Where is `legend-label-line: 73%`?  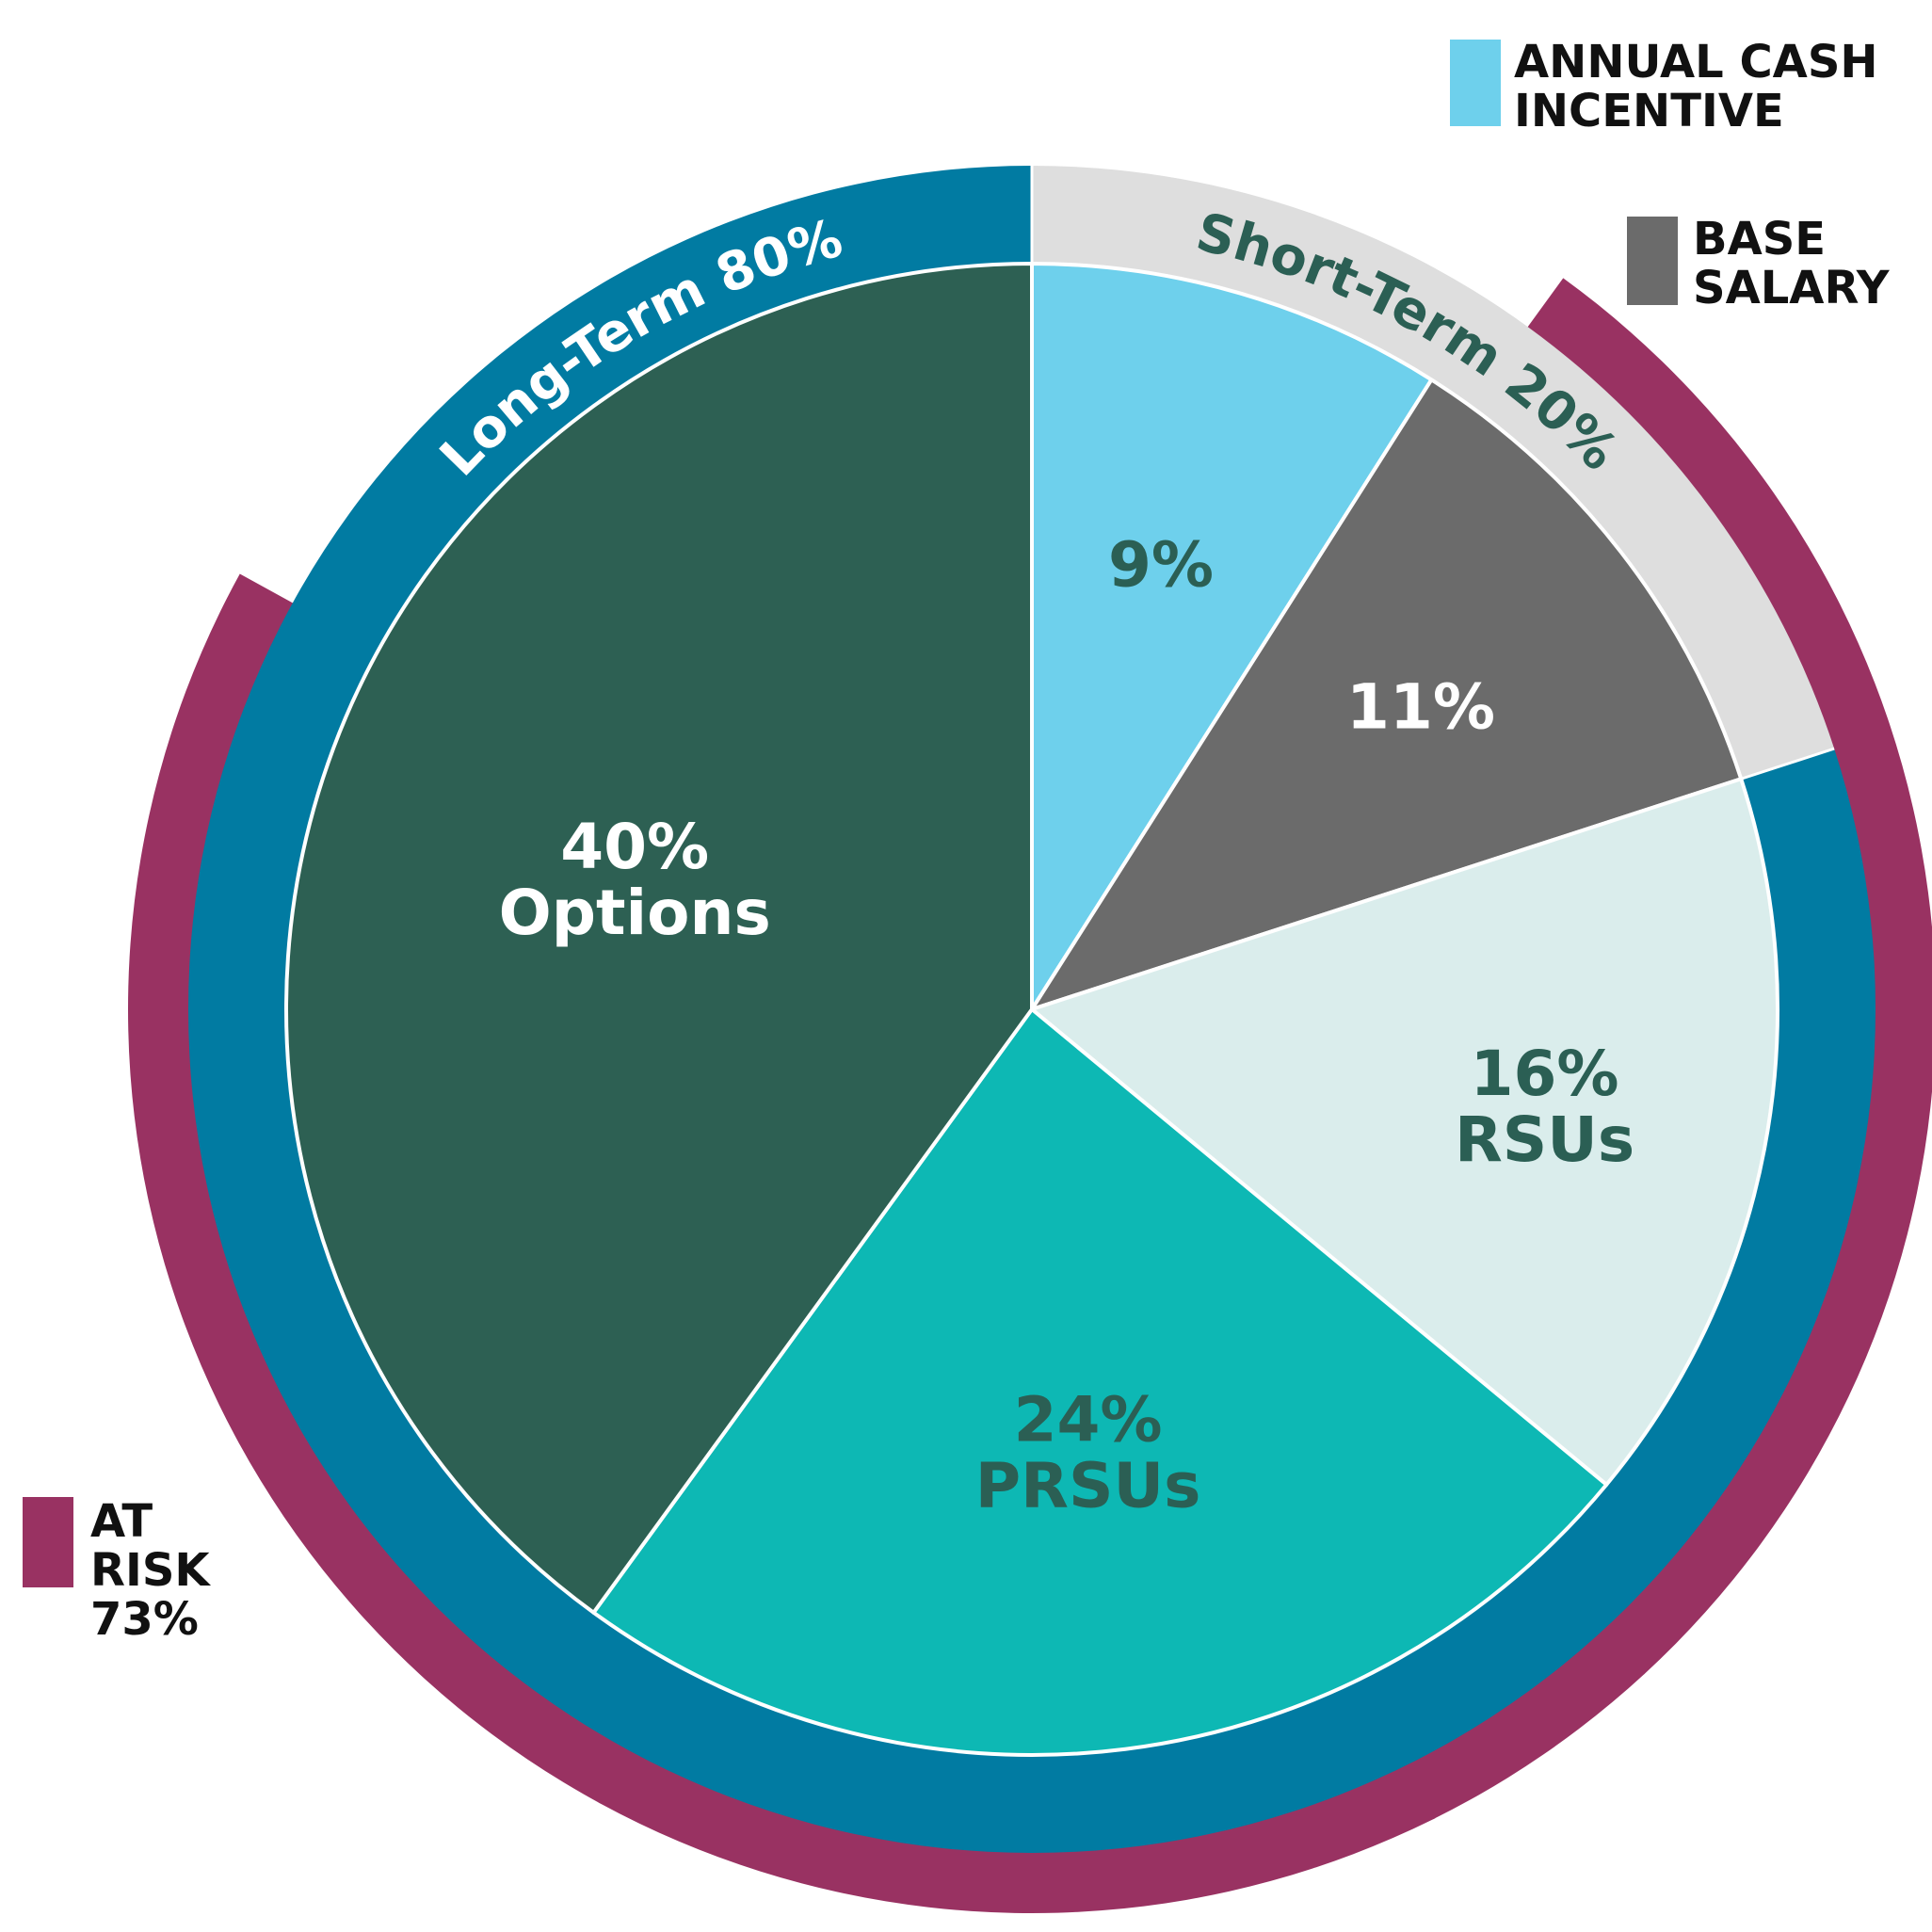
legend-label-line: 73% is located at coordinates (144, 1619).